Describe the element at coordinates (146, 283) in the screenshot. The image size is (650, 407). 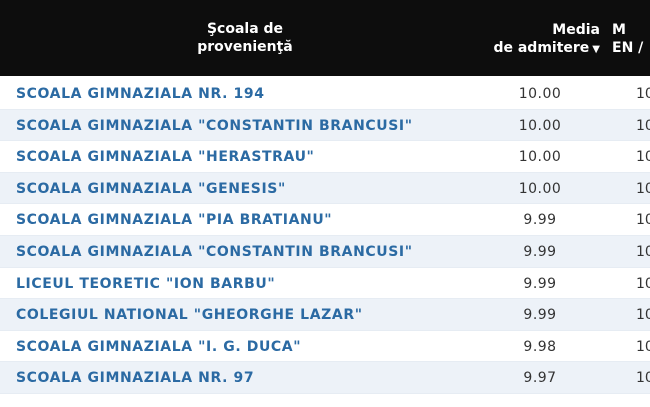
I see `school-link: LICEUL TEORETIC "ION BARBU"` at that location.